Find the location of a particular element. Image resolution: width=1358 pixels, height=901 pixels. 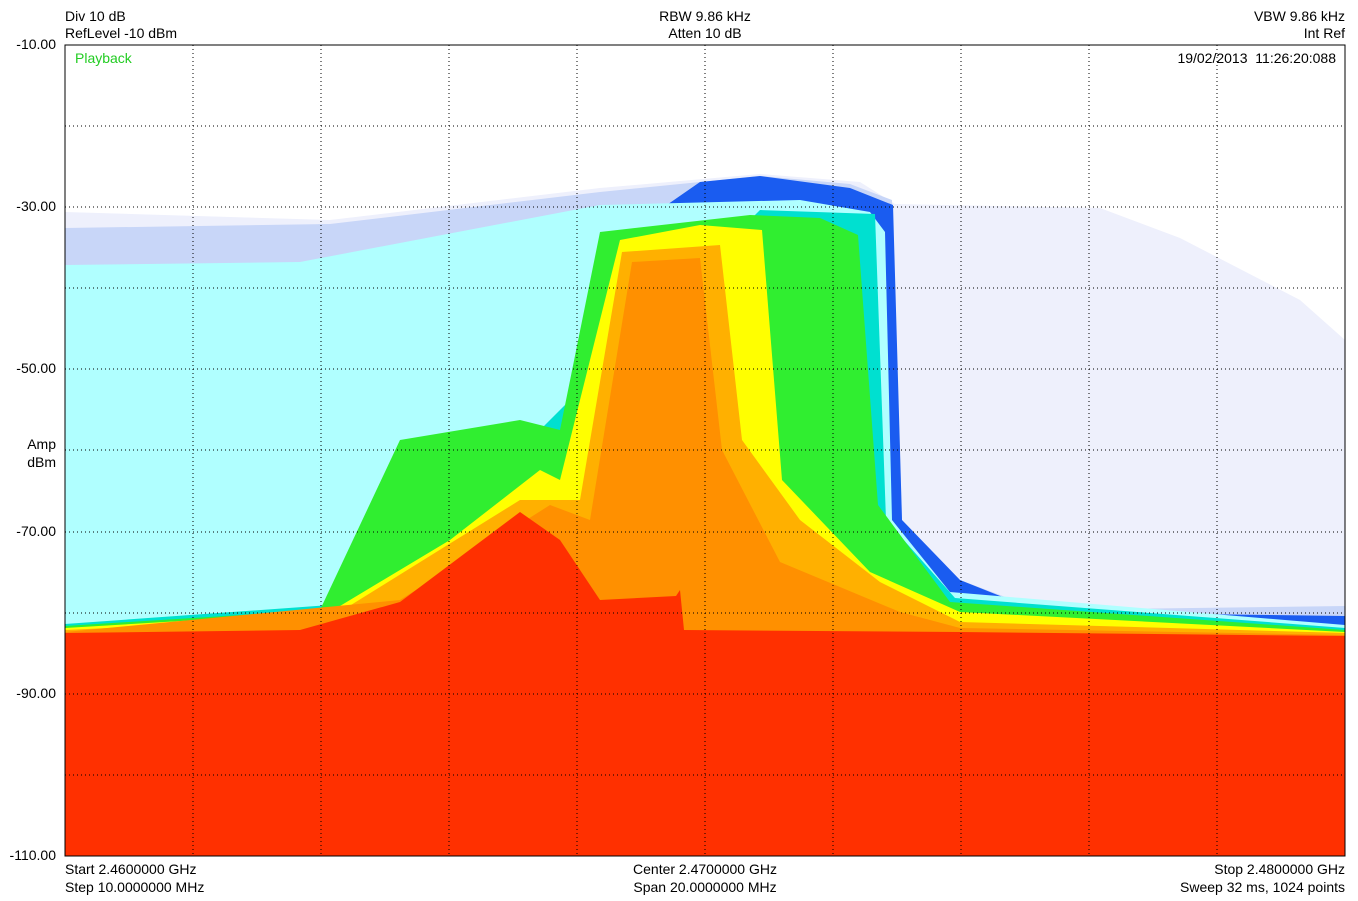

y-tick-label: -110.00 is located at coordinates (32, 855).